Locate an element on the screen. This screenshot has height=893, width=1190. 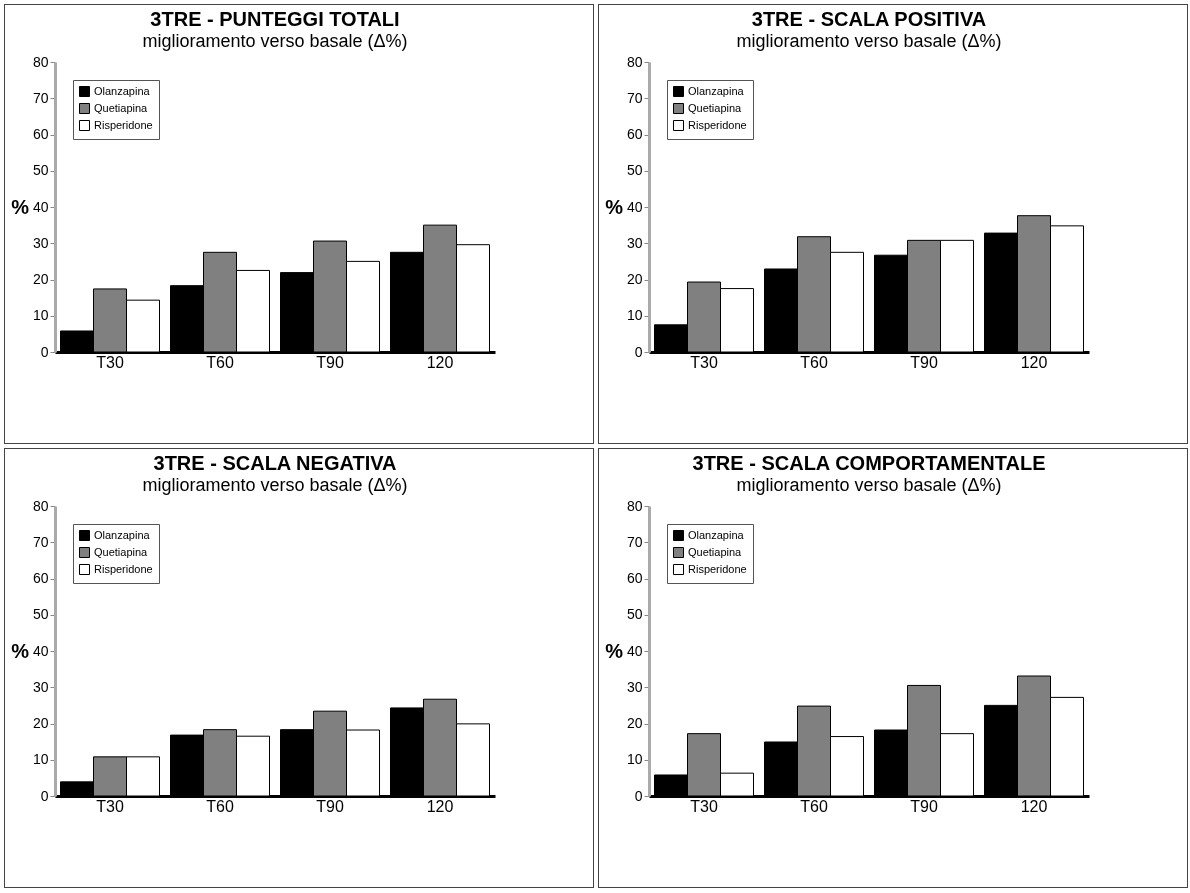
chart-title: 3TRE - PUNTEGGI TOTALI is located at coordinates (275, 19).